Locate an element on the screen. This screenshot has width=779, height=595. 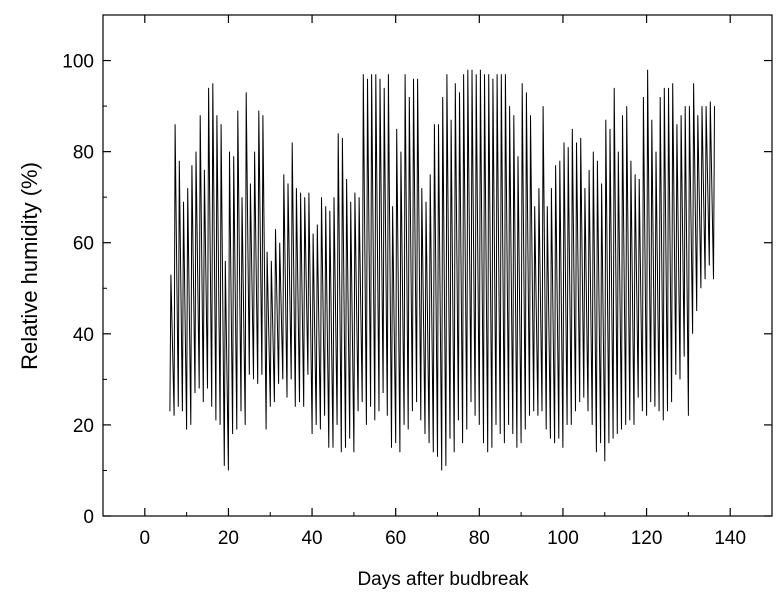
x-tick-label: 120 is located at coordinates (647, 538).